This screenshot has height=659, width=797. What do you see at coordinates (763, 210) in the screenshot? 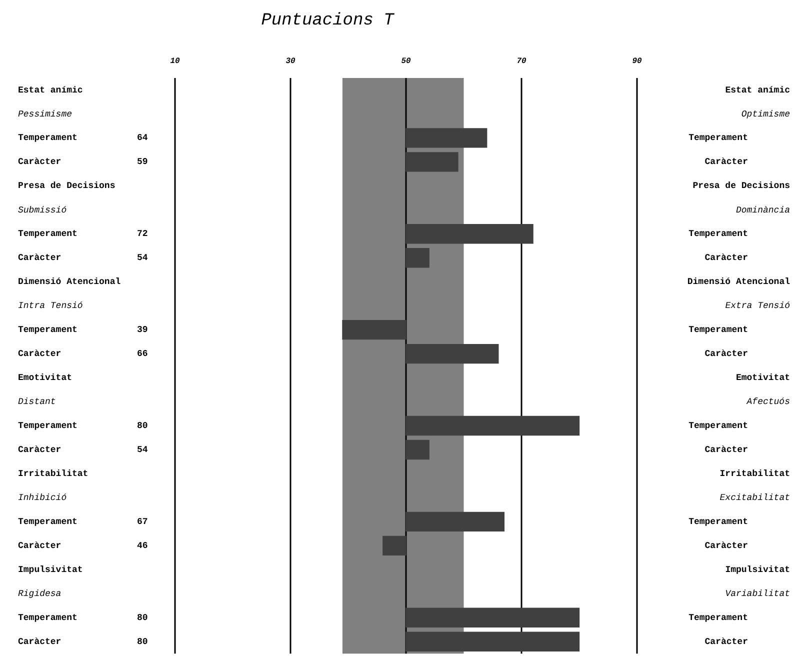
I see `text: Dominància` at bounding box center [763, 210].